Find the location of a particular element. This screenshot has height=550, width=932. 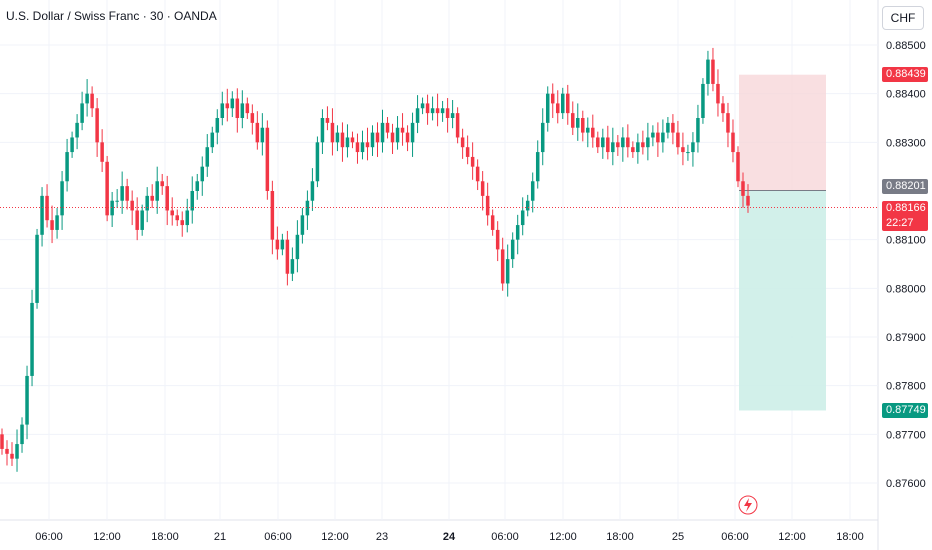

x-tick-label: 24 is located at coordinates (449, 537).